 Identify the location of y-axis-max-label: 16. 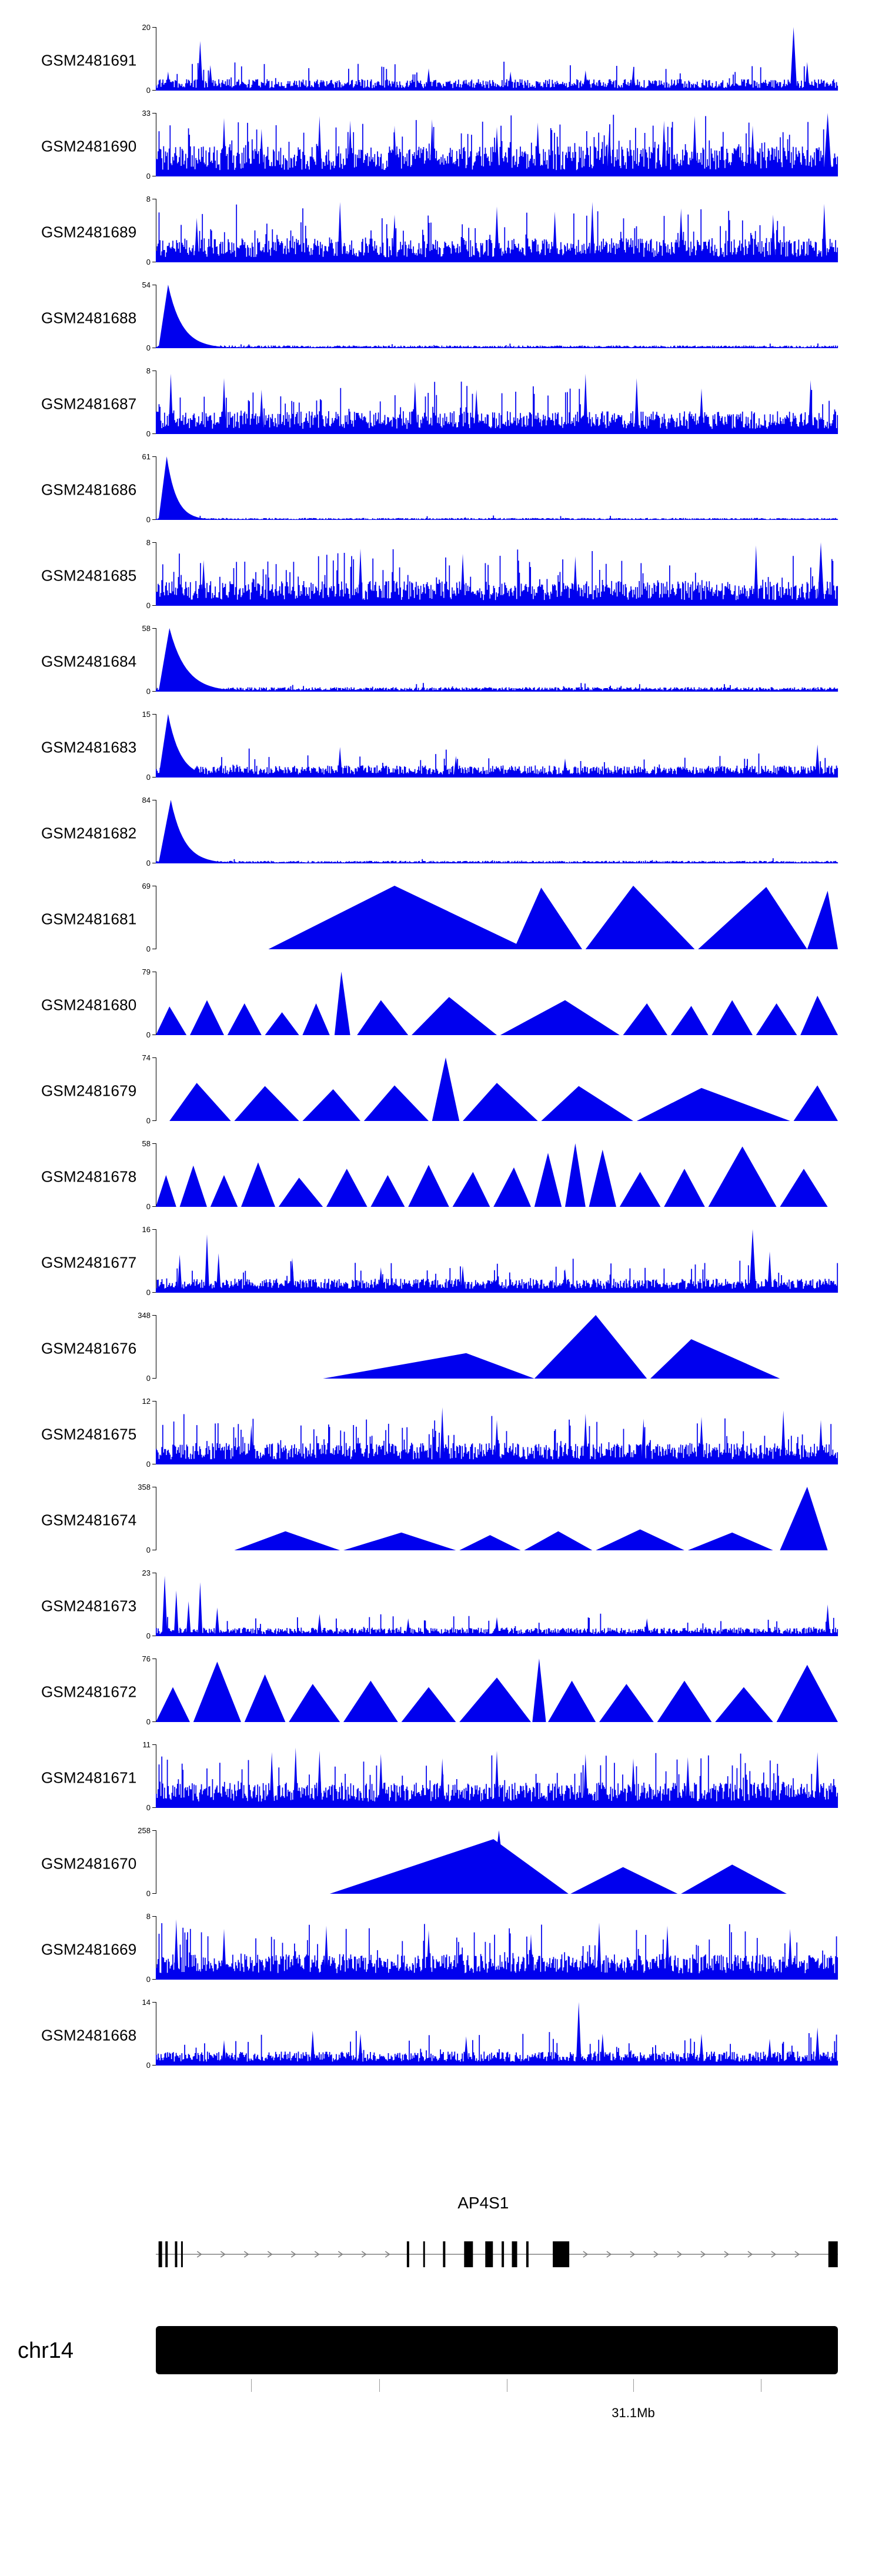
(146, 1229).